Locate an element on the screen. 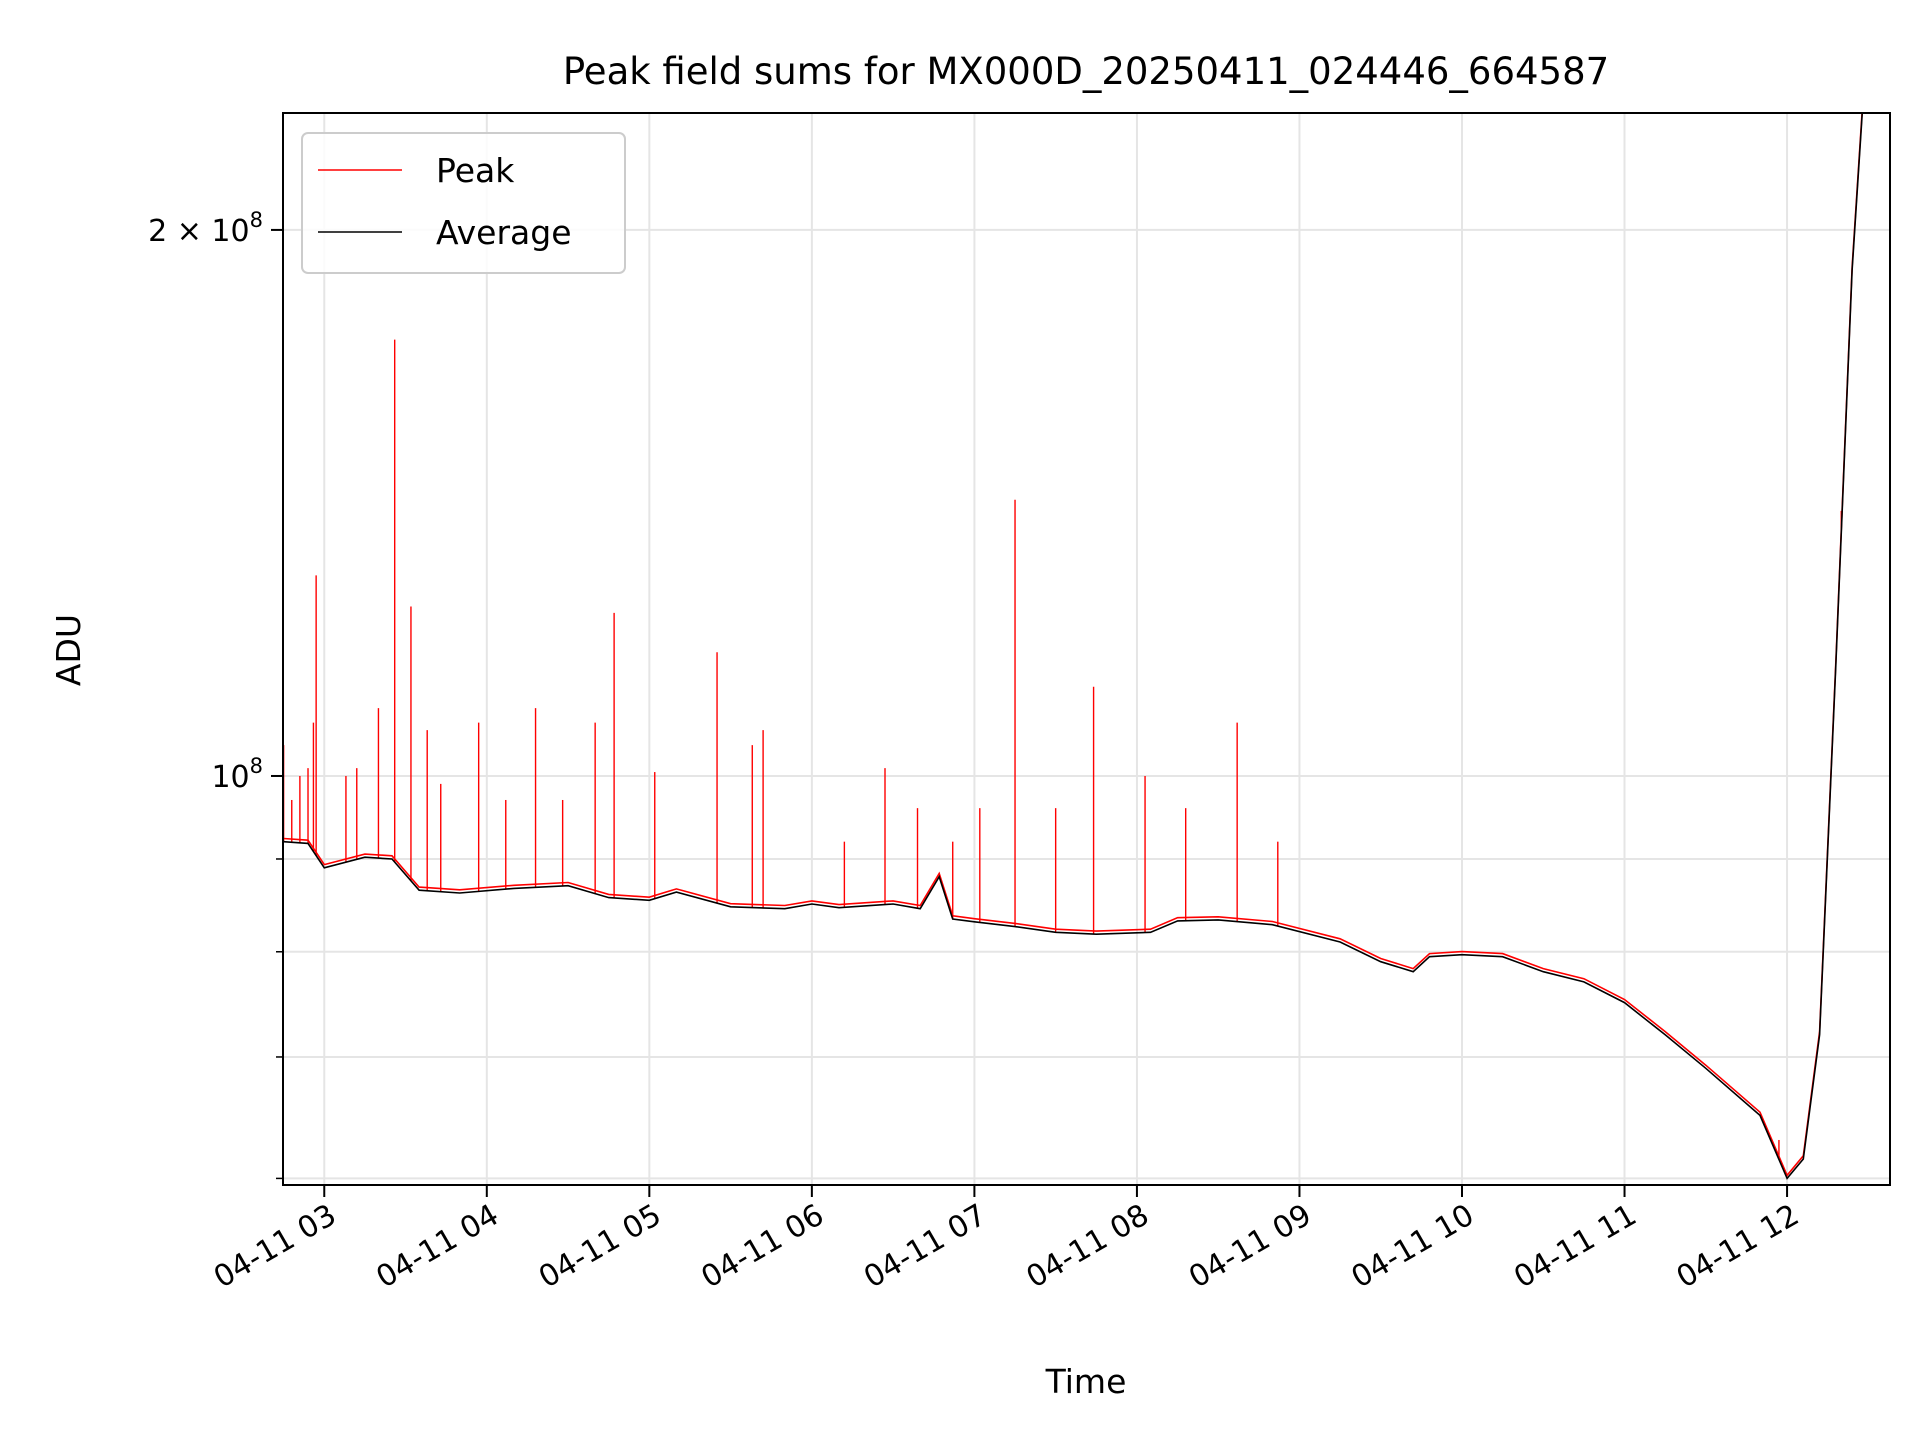 The width and height of the screenshot is (1920, 1440). legend: Peak Average is located at coordinates (463, 203).